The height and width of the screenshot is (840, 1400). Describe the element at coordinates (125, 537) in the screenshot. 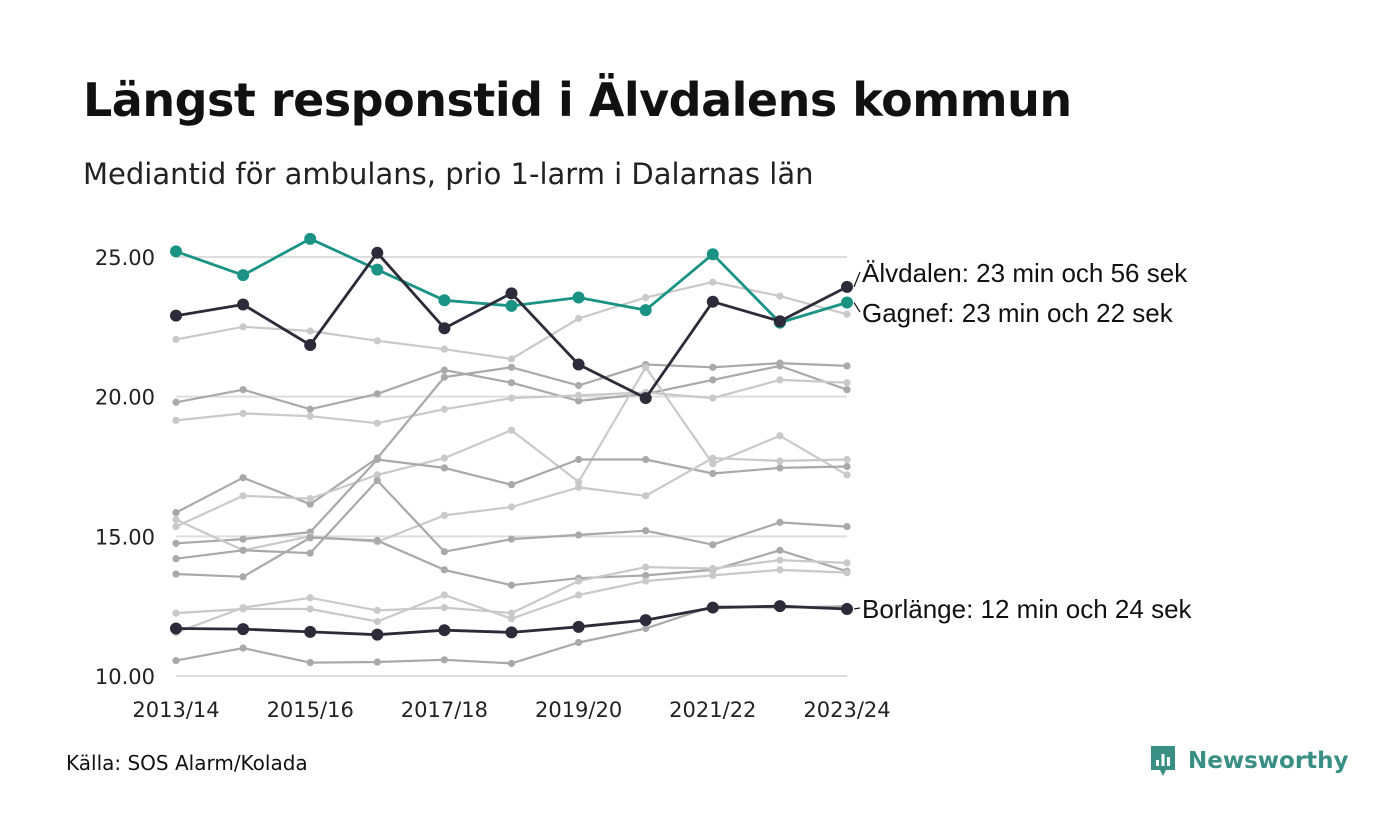

I see `y-tick-label: 15.00` at that location.